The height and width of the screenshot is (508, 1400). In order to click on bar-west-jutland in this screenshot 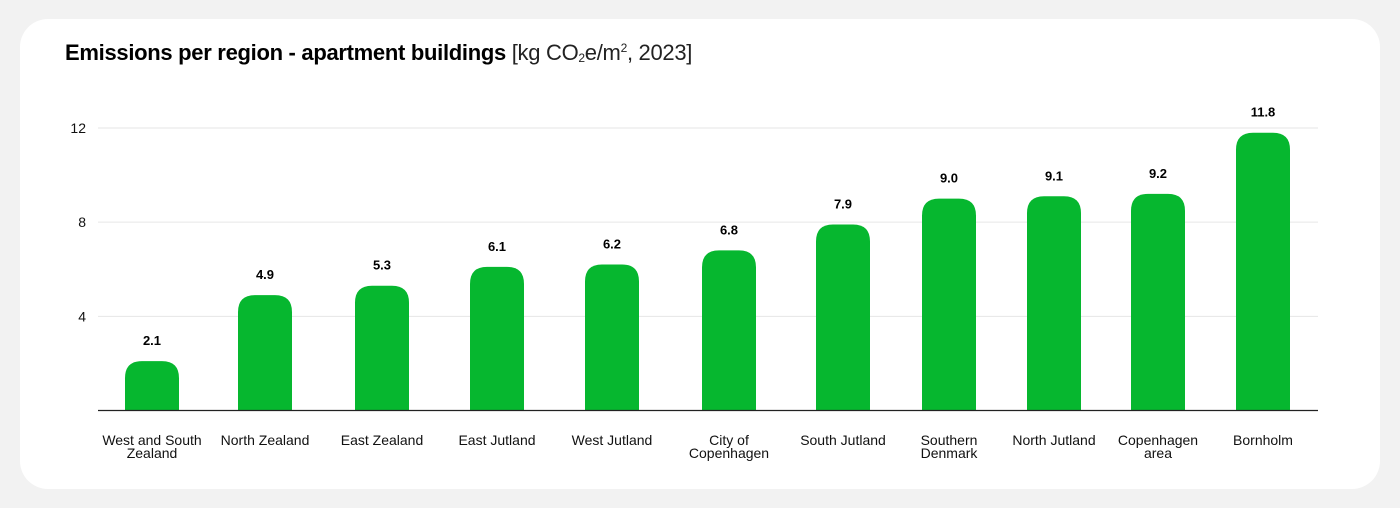, I will do `click(612, 337)`.